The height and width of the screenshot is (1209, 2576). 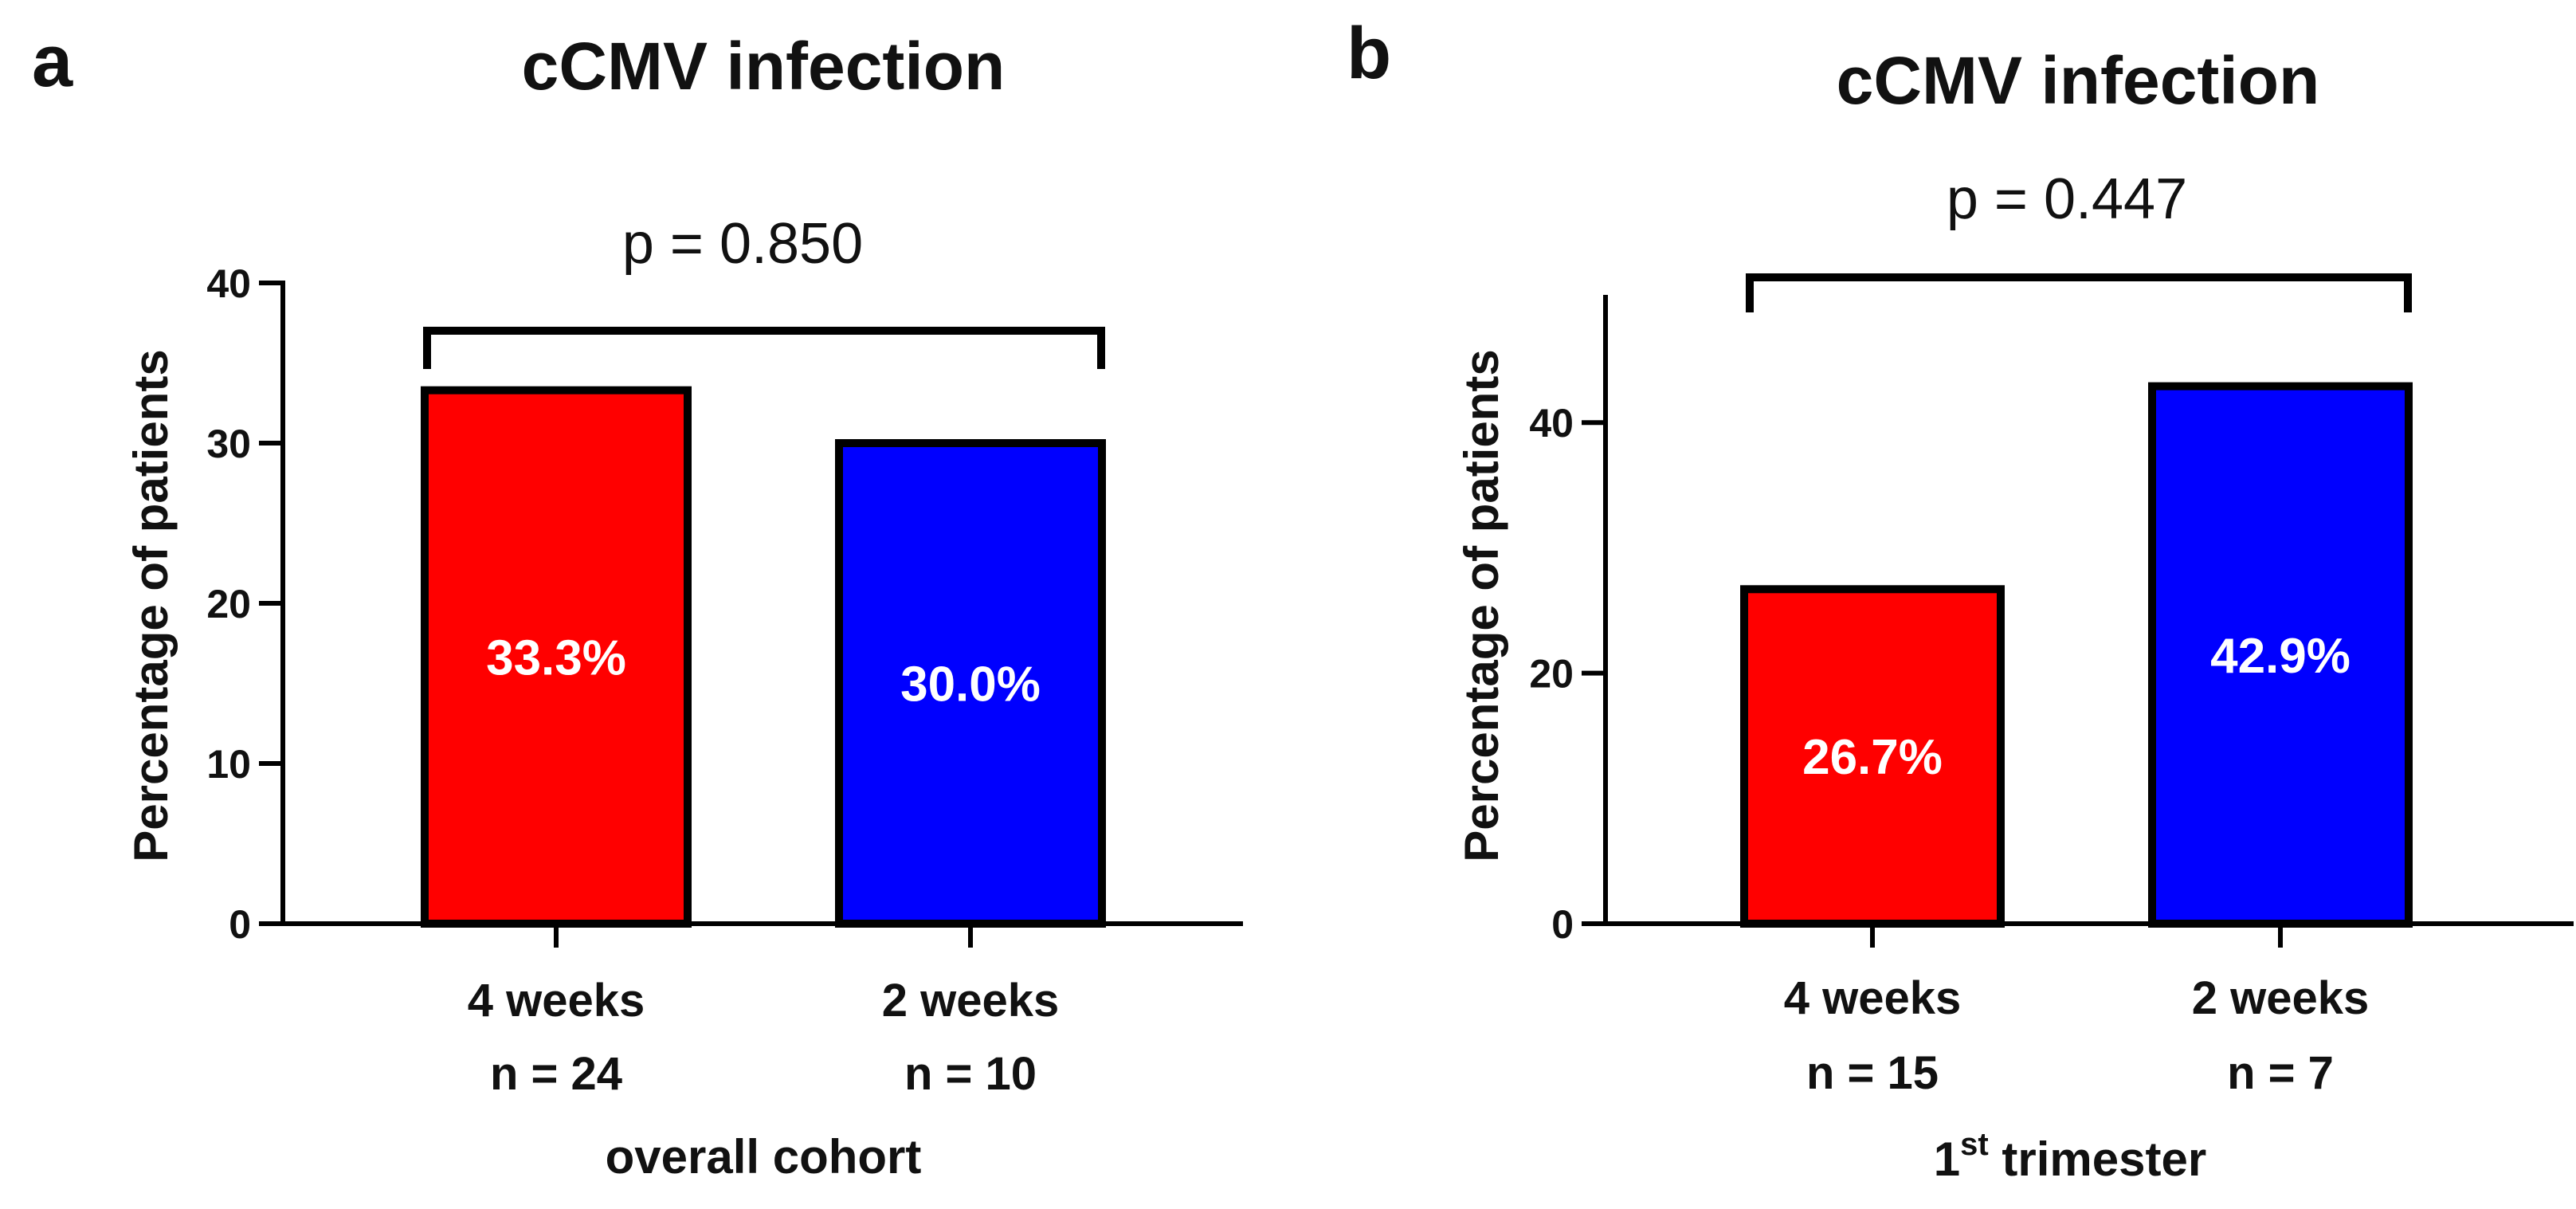 I want to click on significance-bracket-a, so click(x=764, y=348).